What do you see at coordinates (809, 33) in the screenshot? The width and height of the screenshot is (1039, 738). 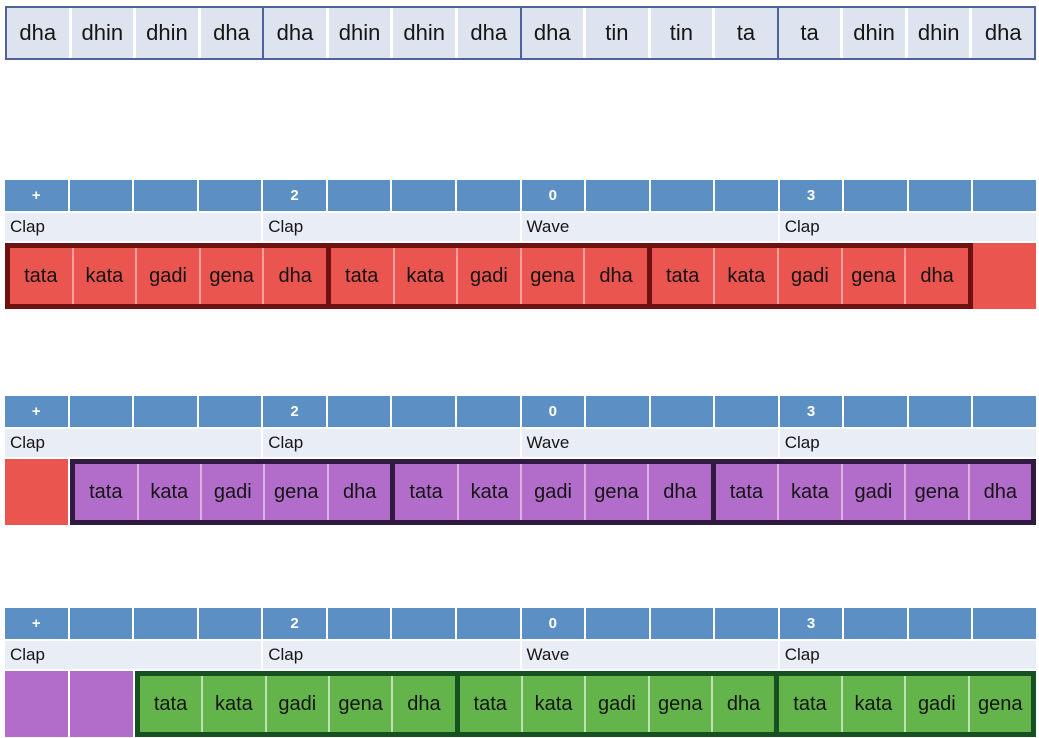 I see `theka-syllable-cell: ta` at bounding box center [809, 33].